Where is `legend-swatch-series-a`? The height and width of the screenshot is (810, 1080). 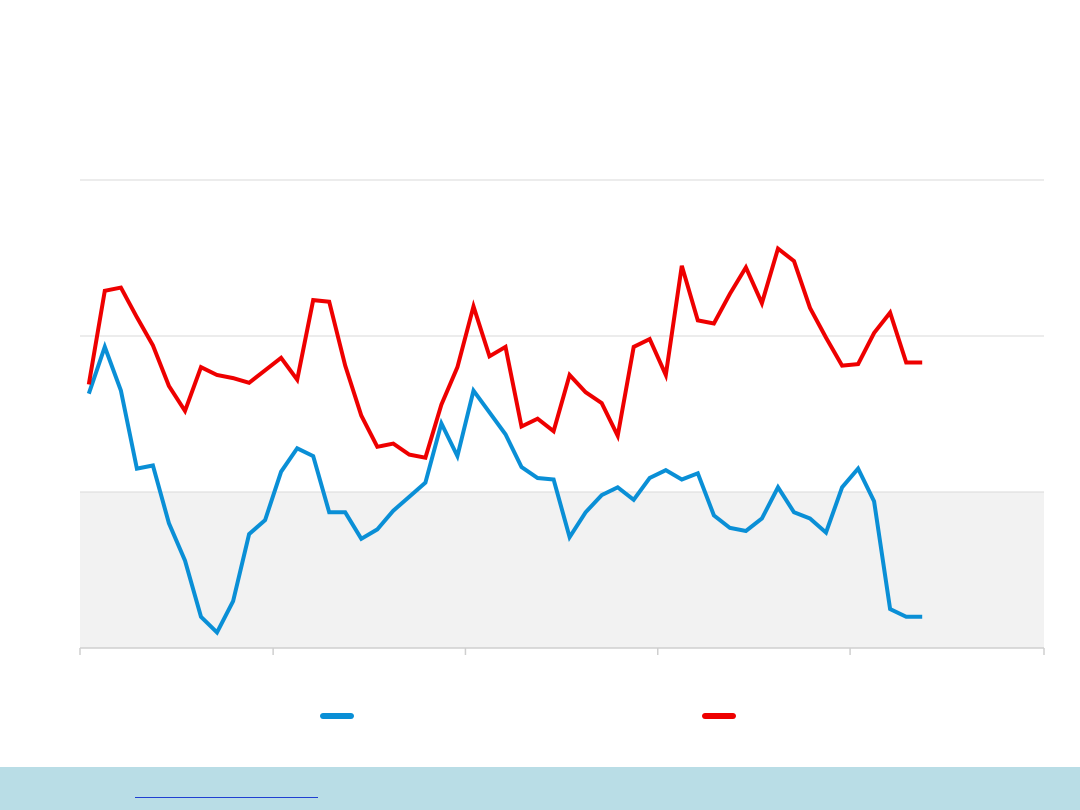
legend-swatch-series-a is located at coordinates (337, 716).